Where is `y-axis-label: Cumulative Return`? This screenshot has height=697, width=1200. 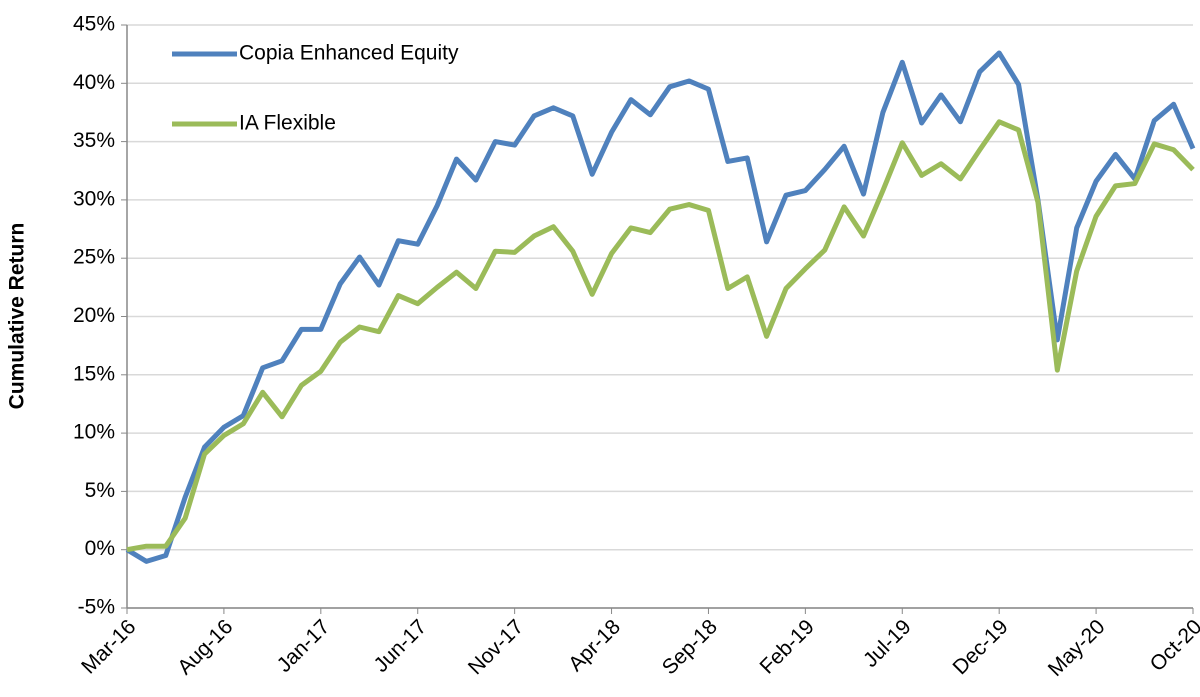
y-axis-label: Cumulative Return is located at coordinates (17, 316).